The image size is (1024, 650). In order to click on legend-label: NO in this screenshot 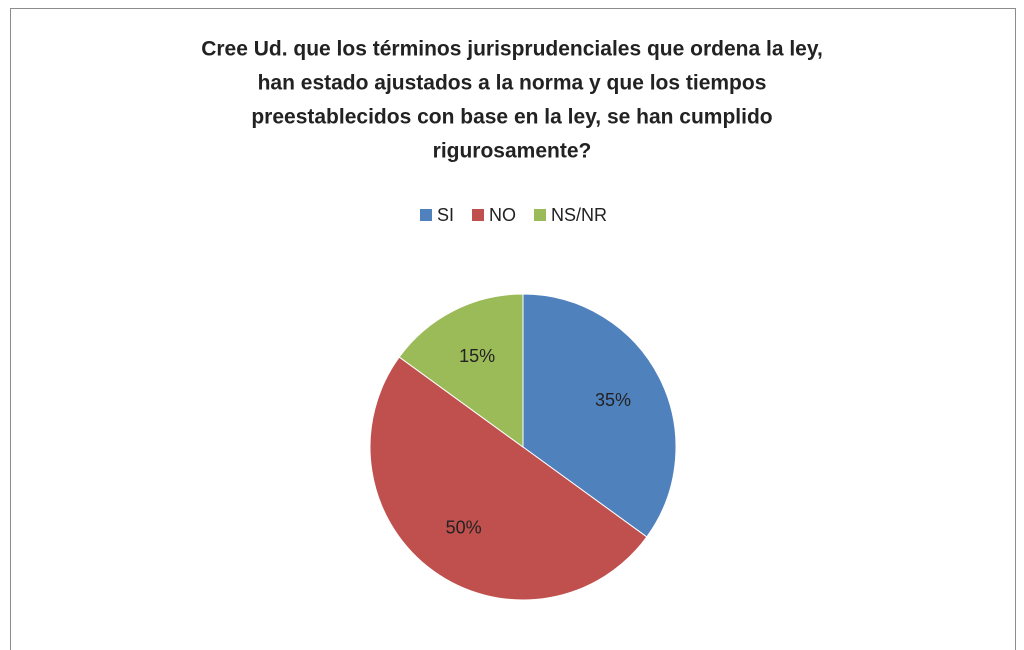, I will do `click(502, 215)`.